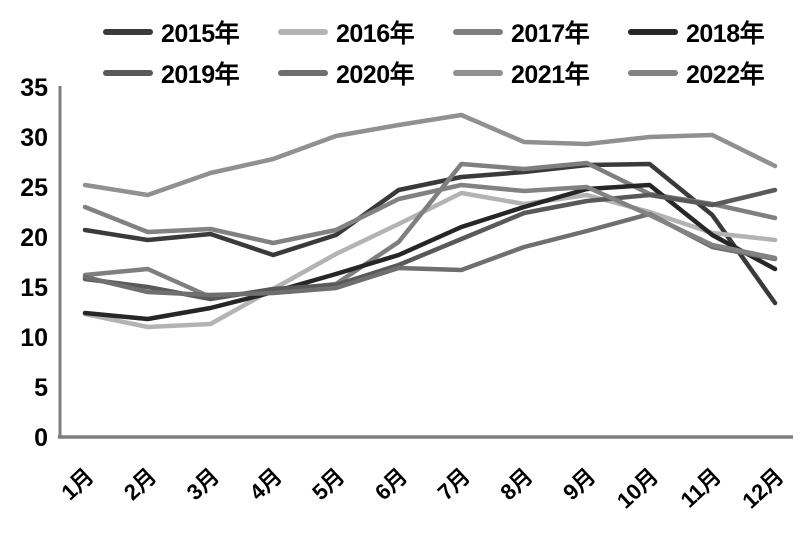 The image size is (807, 540). Describe the element at coordinates (725, 75) in the screenshot. I see `legend-label: 2022年` at that location.